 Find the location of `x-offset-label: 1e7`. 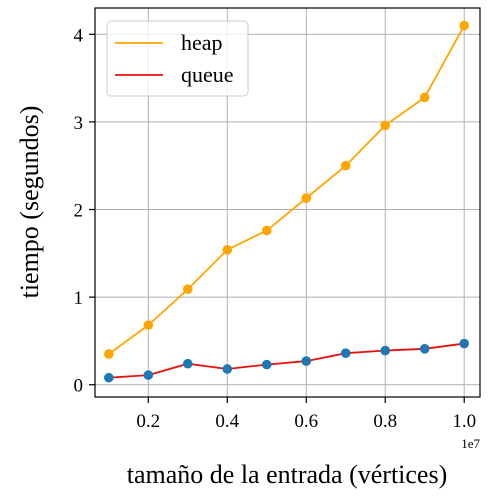

x-offset-label: 1e7 is located at coordinates (470, 443).